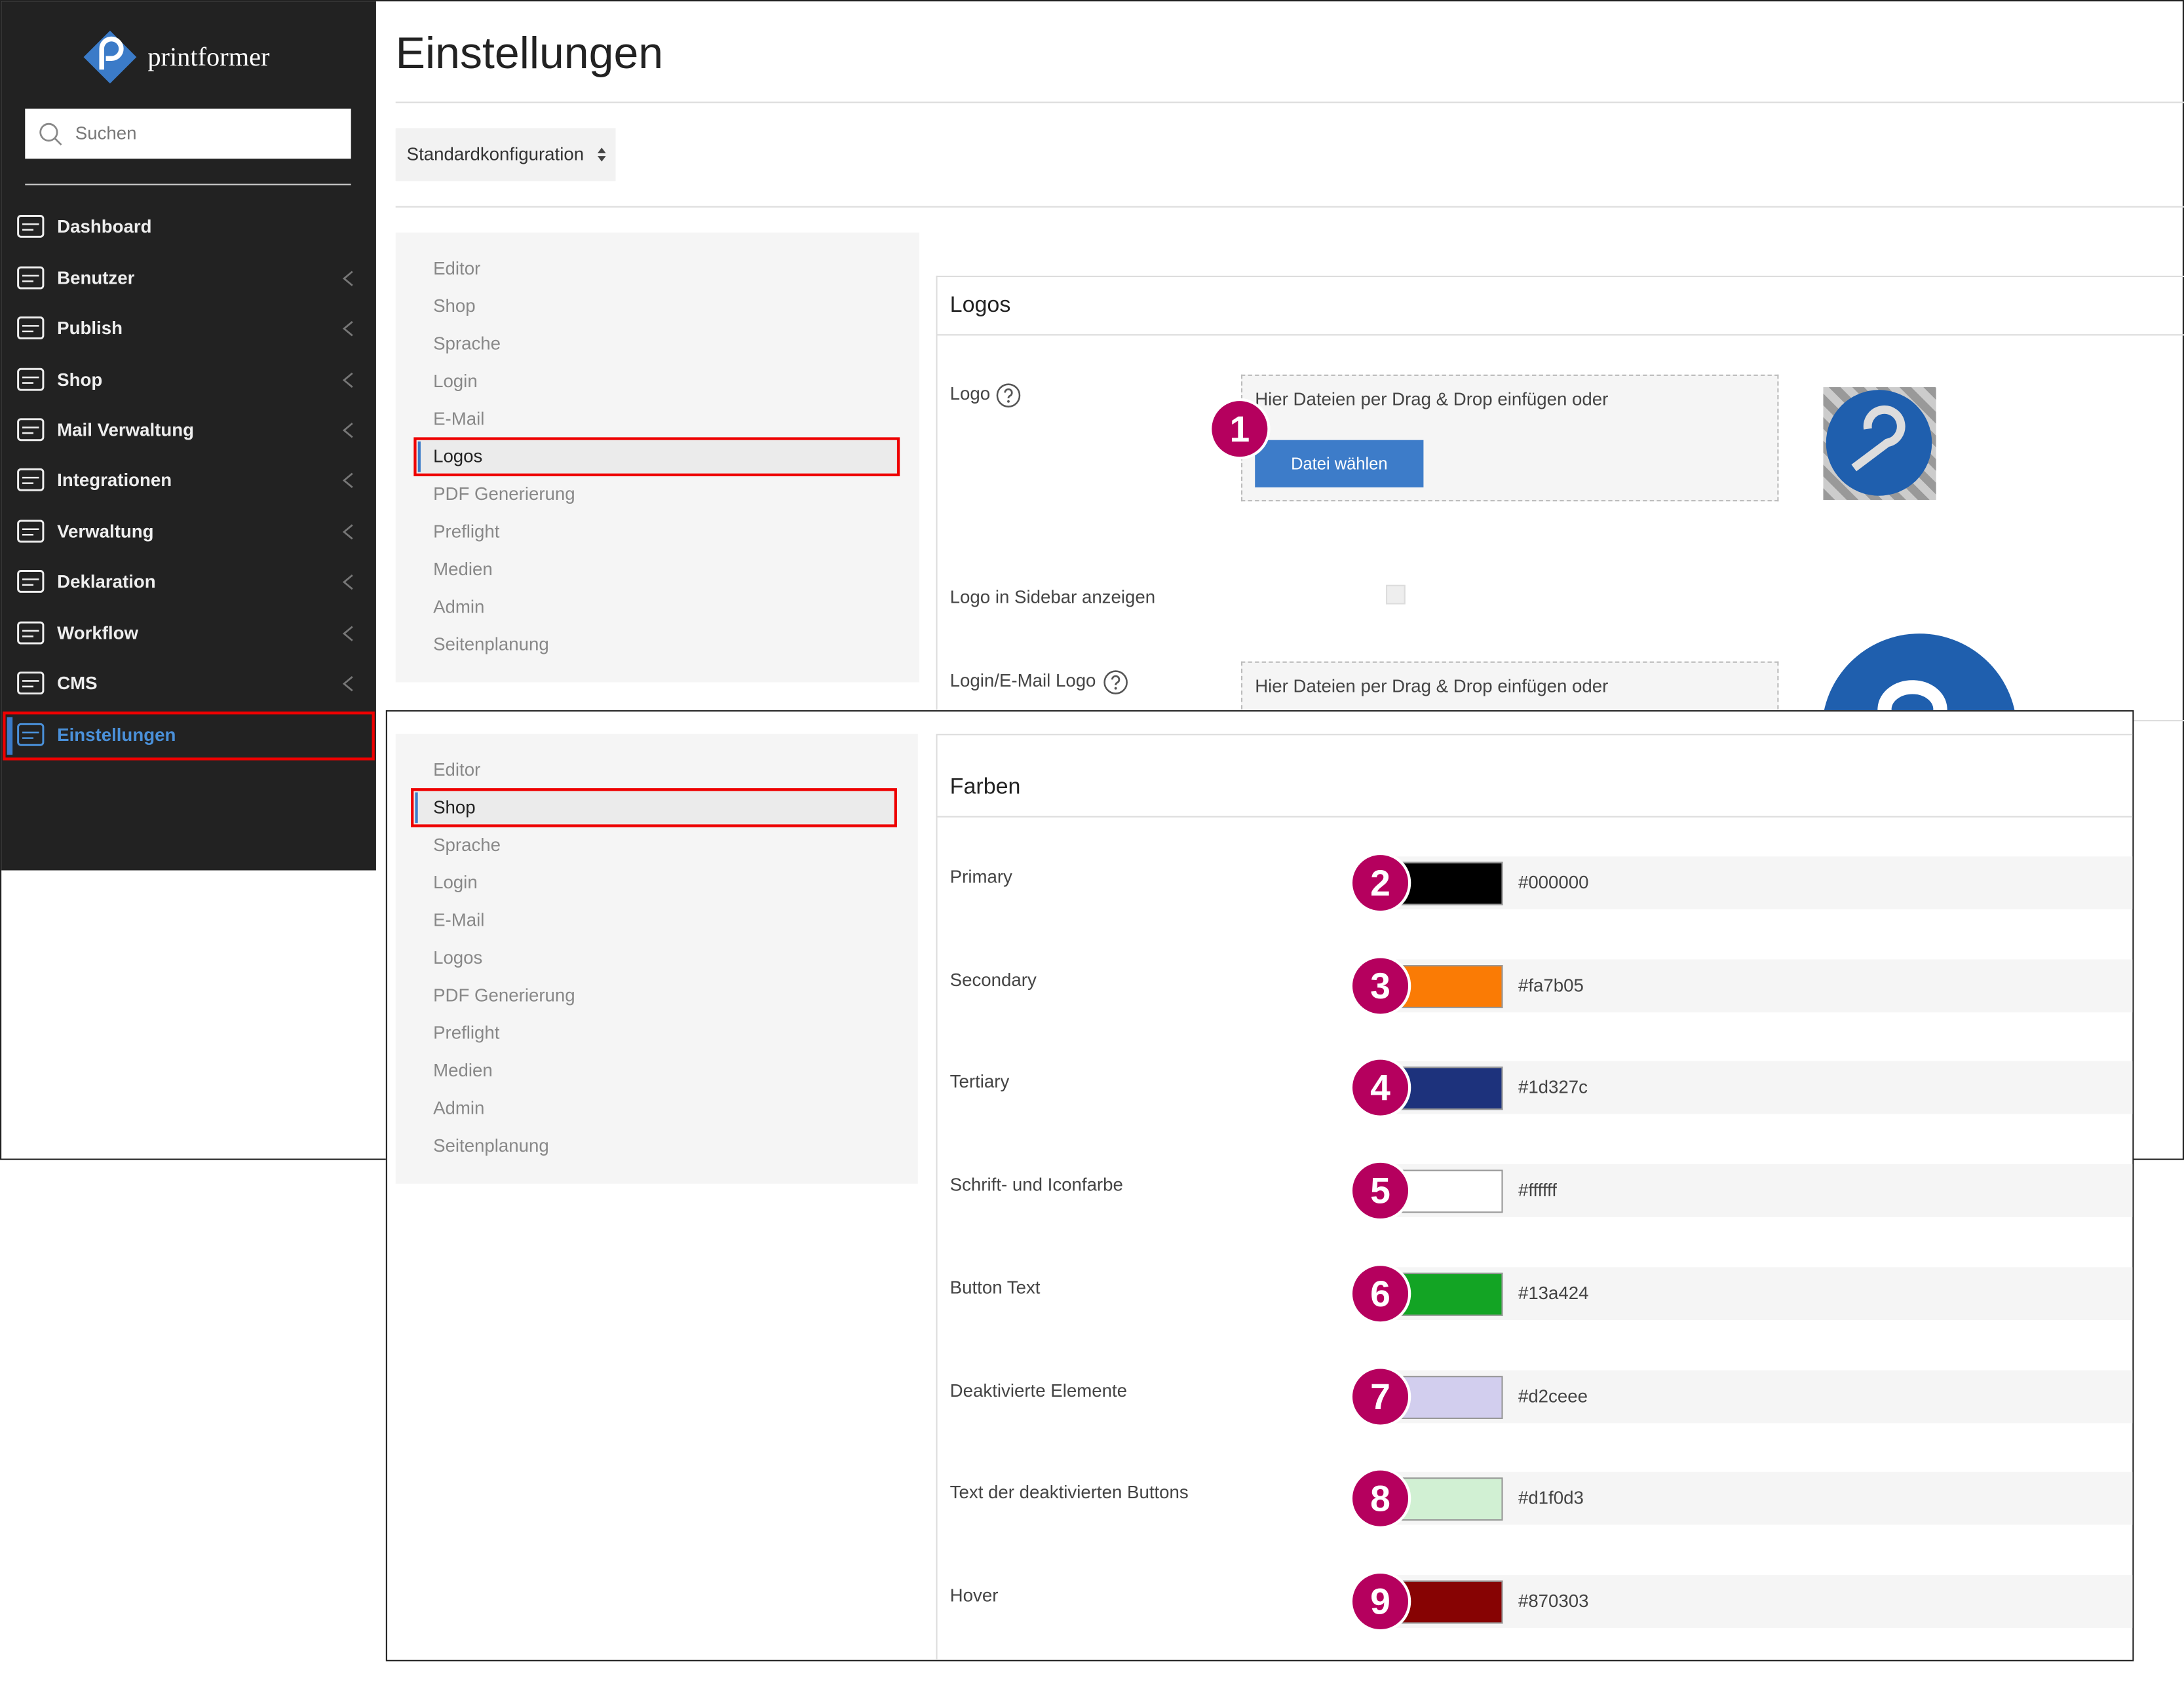 Image resolution: width=2184 pixels, height=1702 pixels. Describe the element at coordinates (188, 133) in the screenshot. I see `search-box` at that location.